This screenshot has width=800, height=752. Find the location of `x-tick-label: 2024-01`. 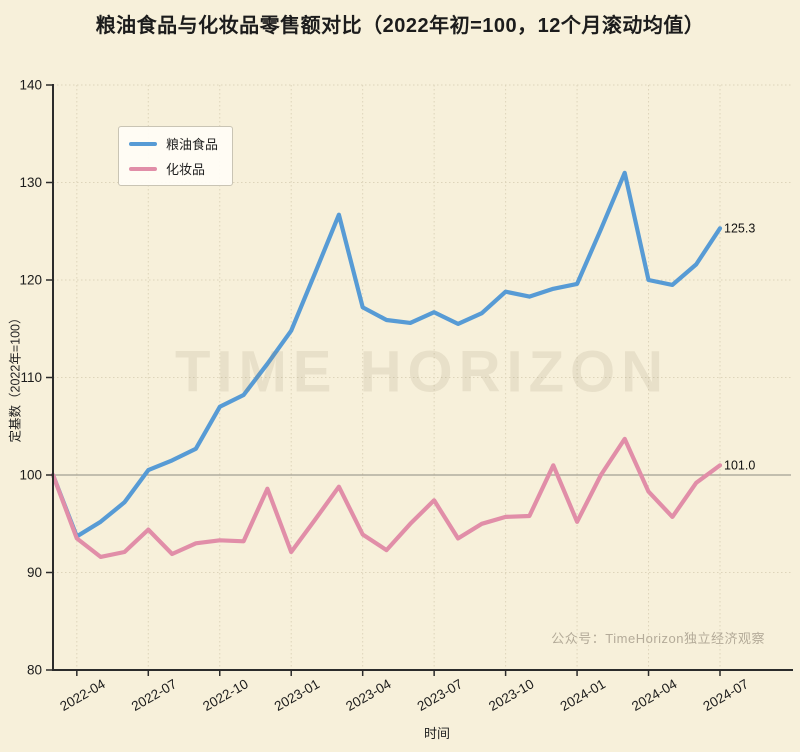

x-tick-label: 2024-01 is located at coordinates (583, 695).